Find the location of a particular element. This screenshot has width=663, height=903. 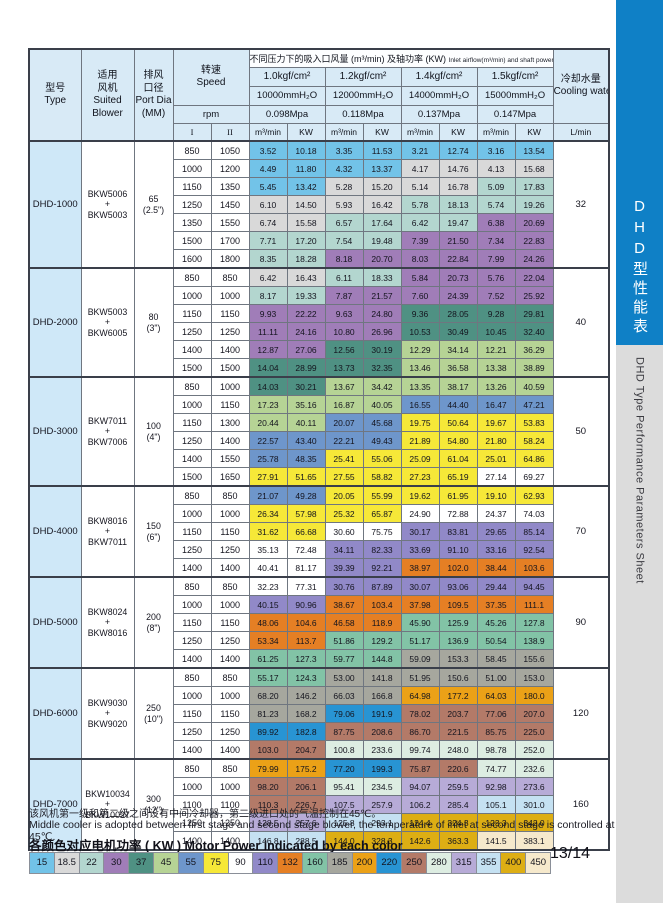

flow-cell: 31.62 is located at coordinates (268, 531).